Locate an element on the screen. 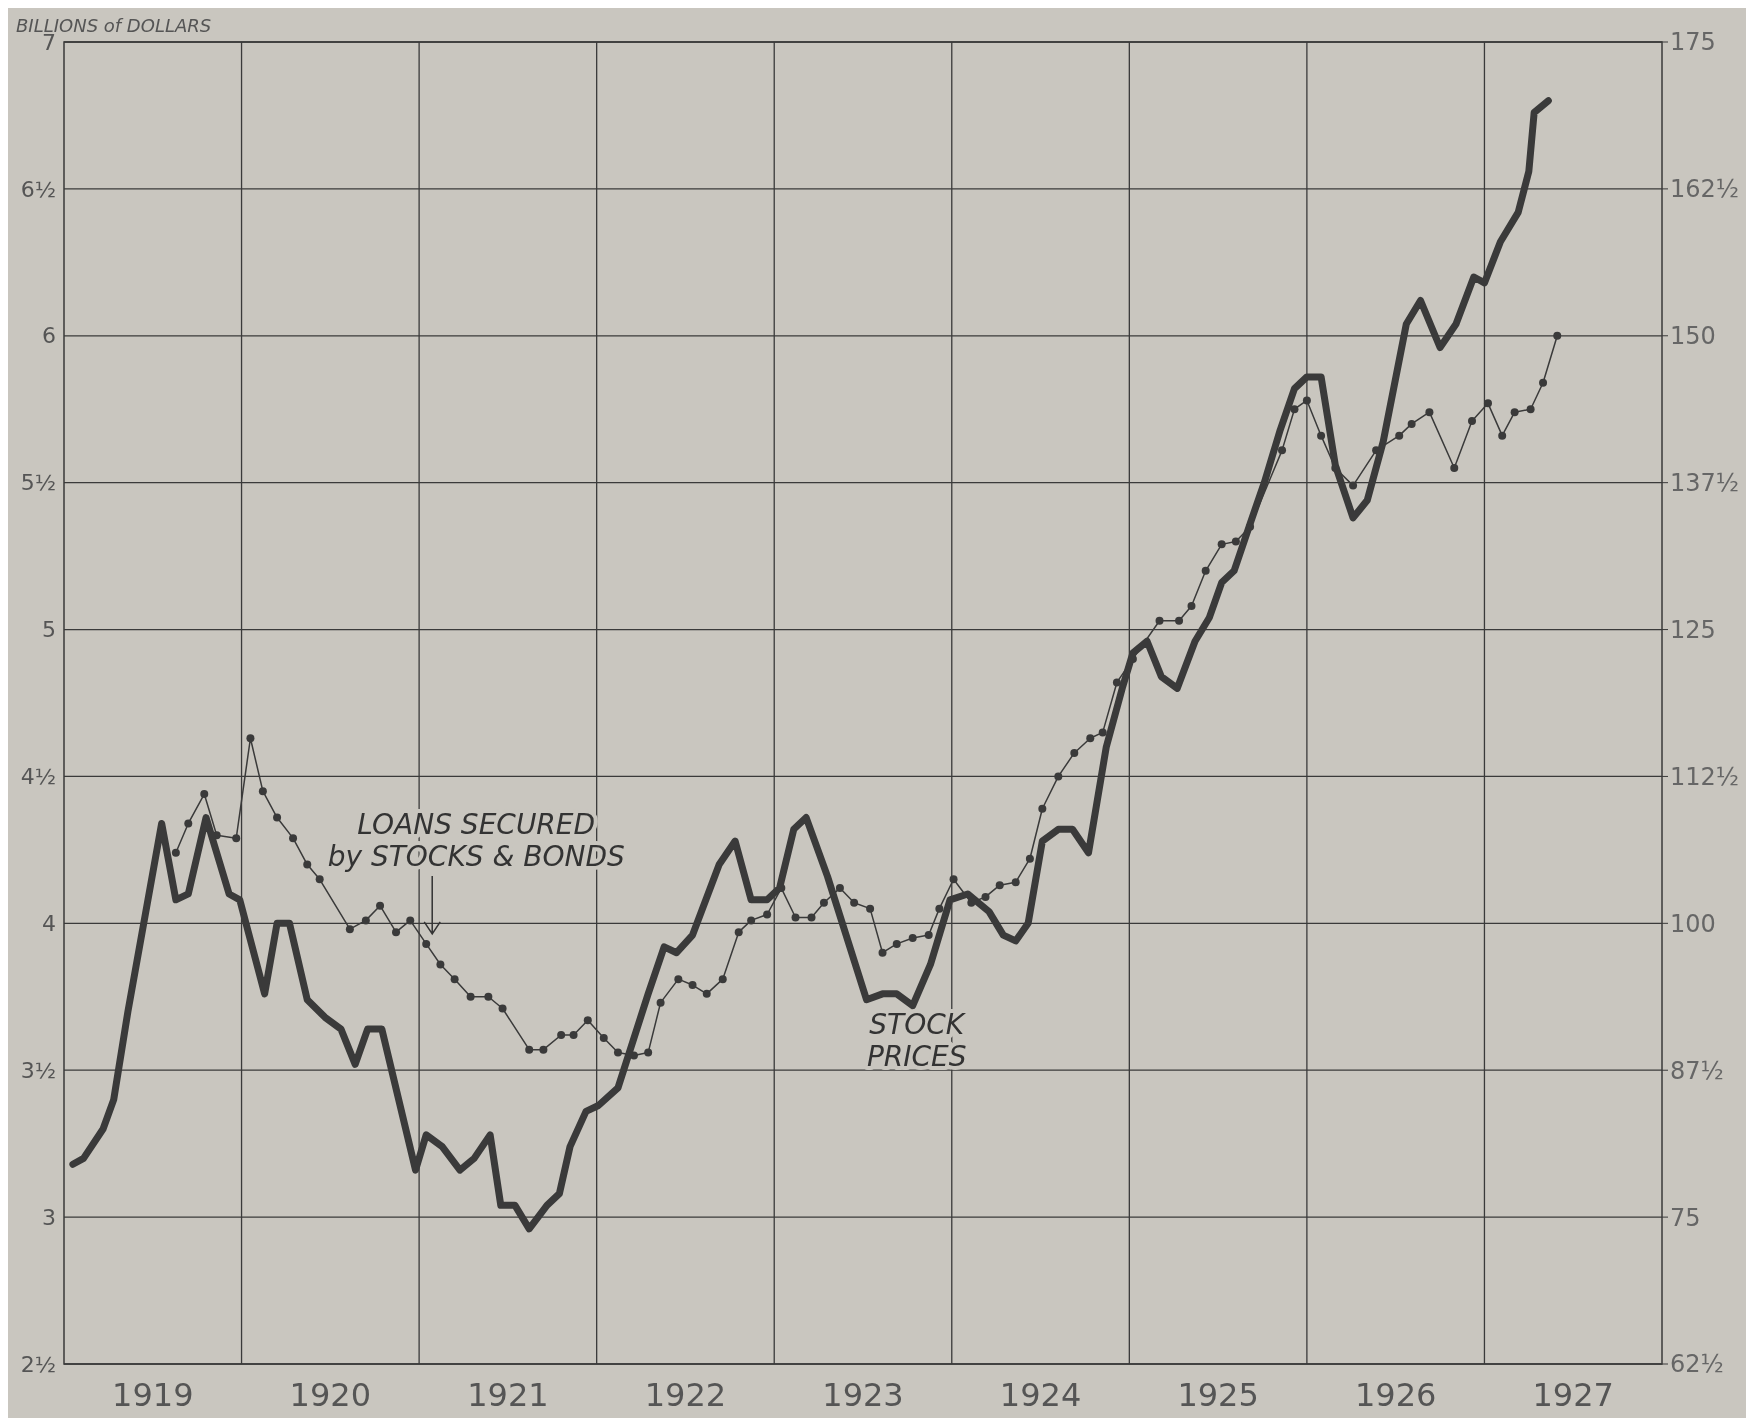  y-tick-label: 3½ is located at coordinates (38, 1070).